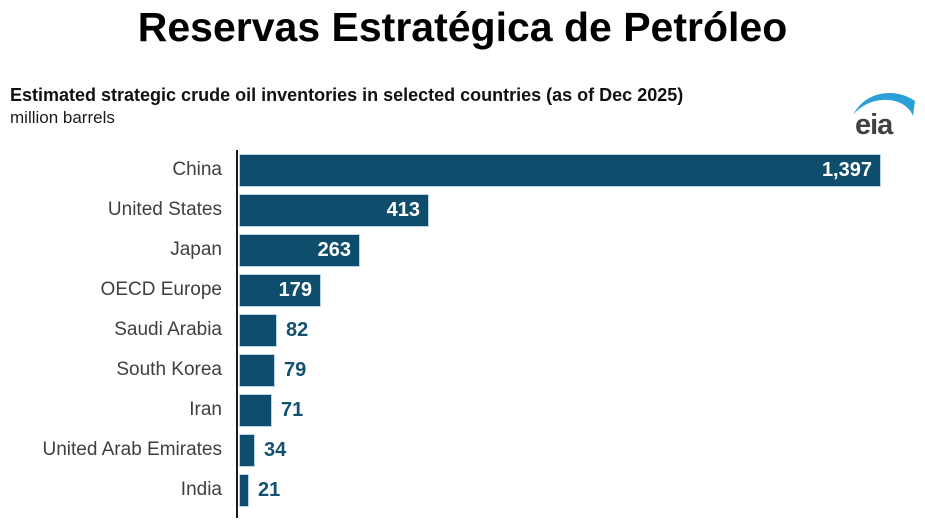 This screenshot has width=925, height=528. Describe the element at coordinates (197, 169) in the screenshot. I see `category-label: China` at that location.